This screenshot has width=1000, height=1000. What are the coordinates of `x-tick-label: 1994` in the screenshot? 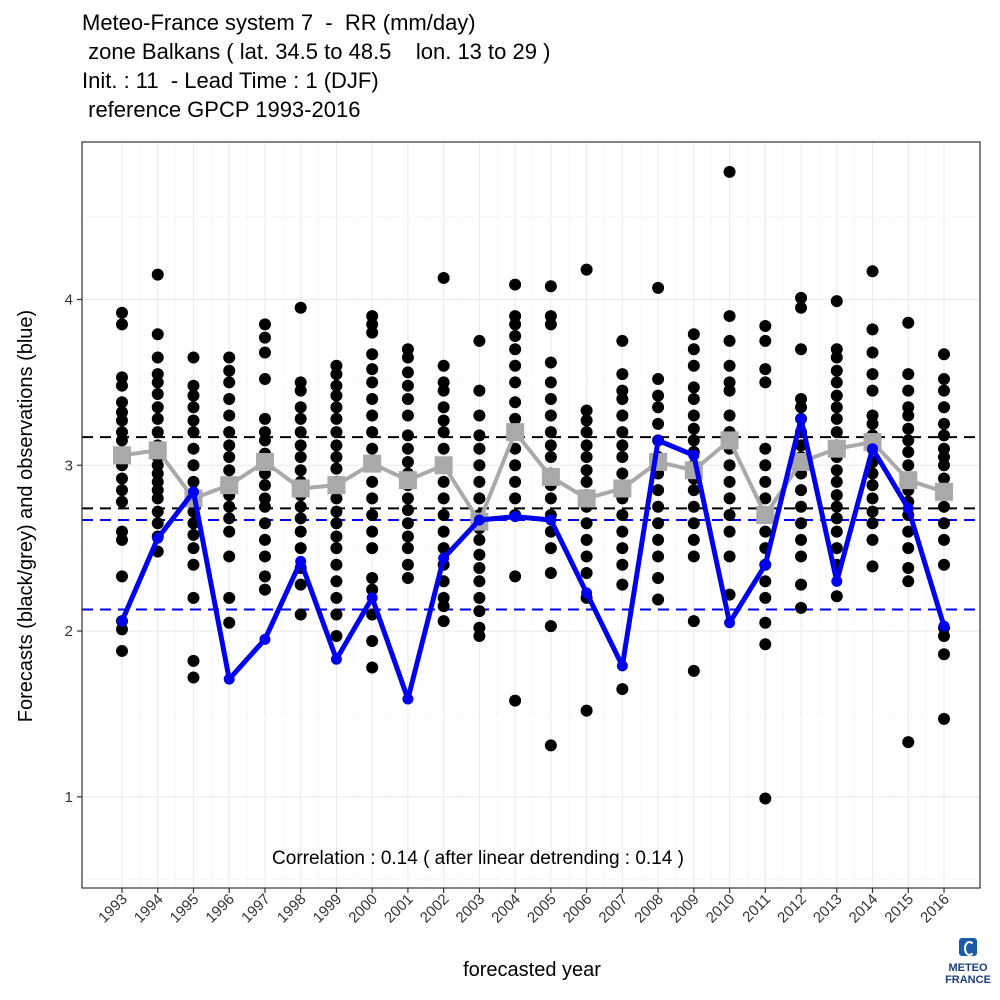 It's located at (149, 909).